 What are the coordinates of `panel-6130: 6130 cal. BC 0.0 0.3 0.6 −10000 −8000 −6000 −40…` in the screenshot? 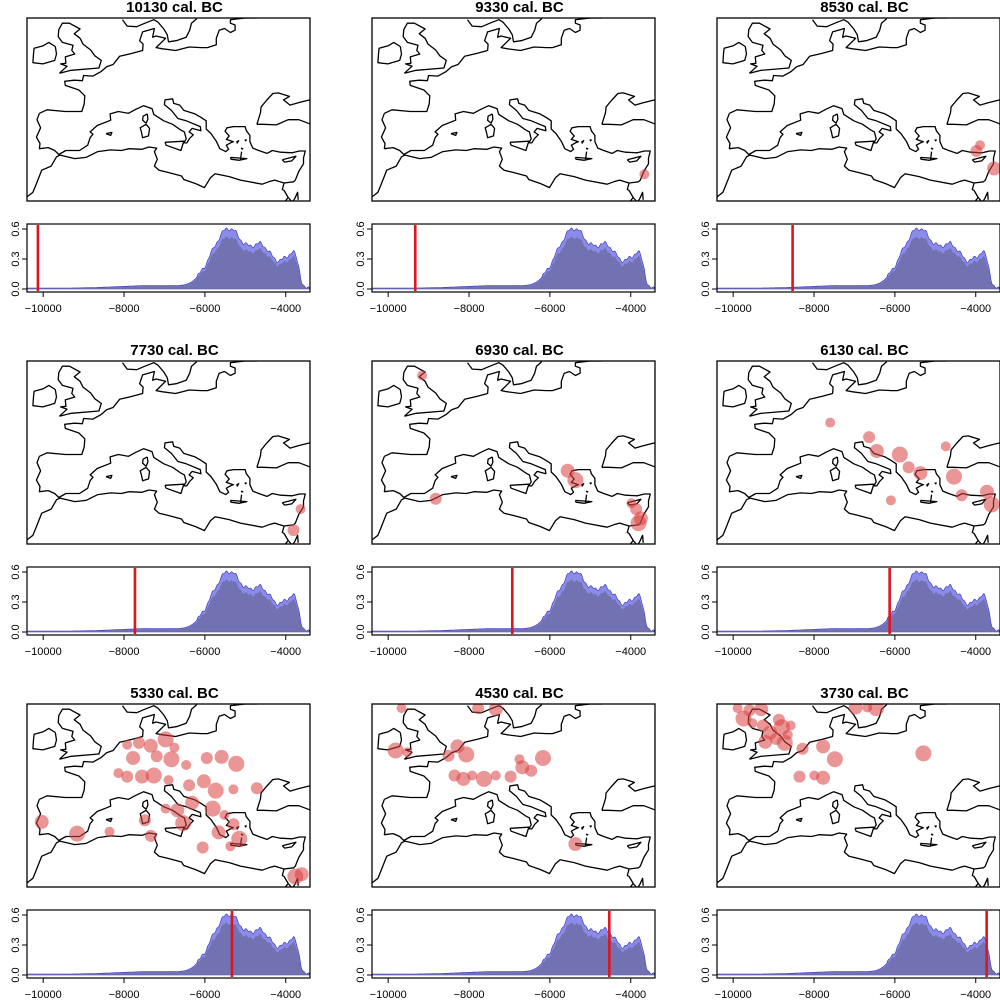 It's located at (850, 500).